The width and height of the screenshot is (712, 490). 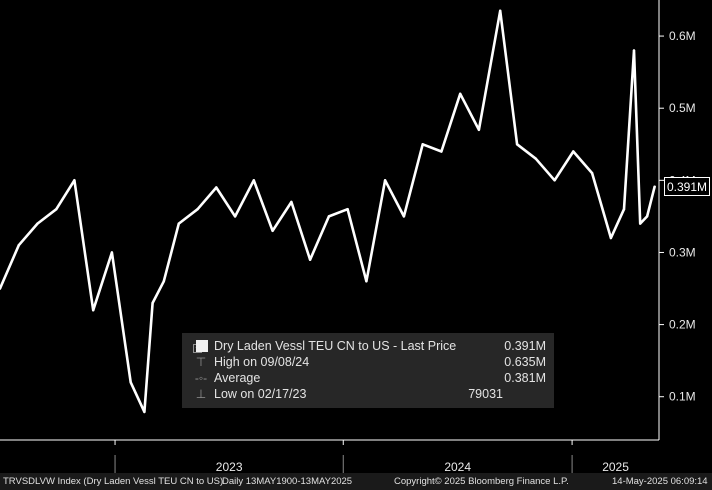 I want to click on legend-row-low: ⊥ Low on 02/17/23 79031, so click(x=368, y=394).